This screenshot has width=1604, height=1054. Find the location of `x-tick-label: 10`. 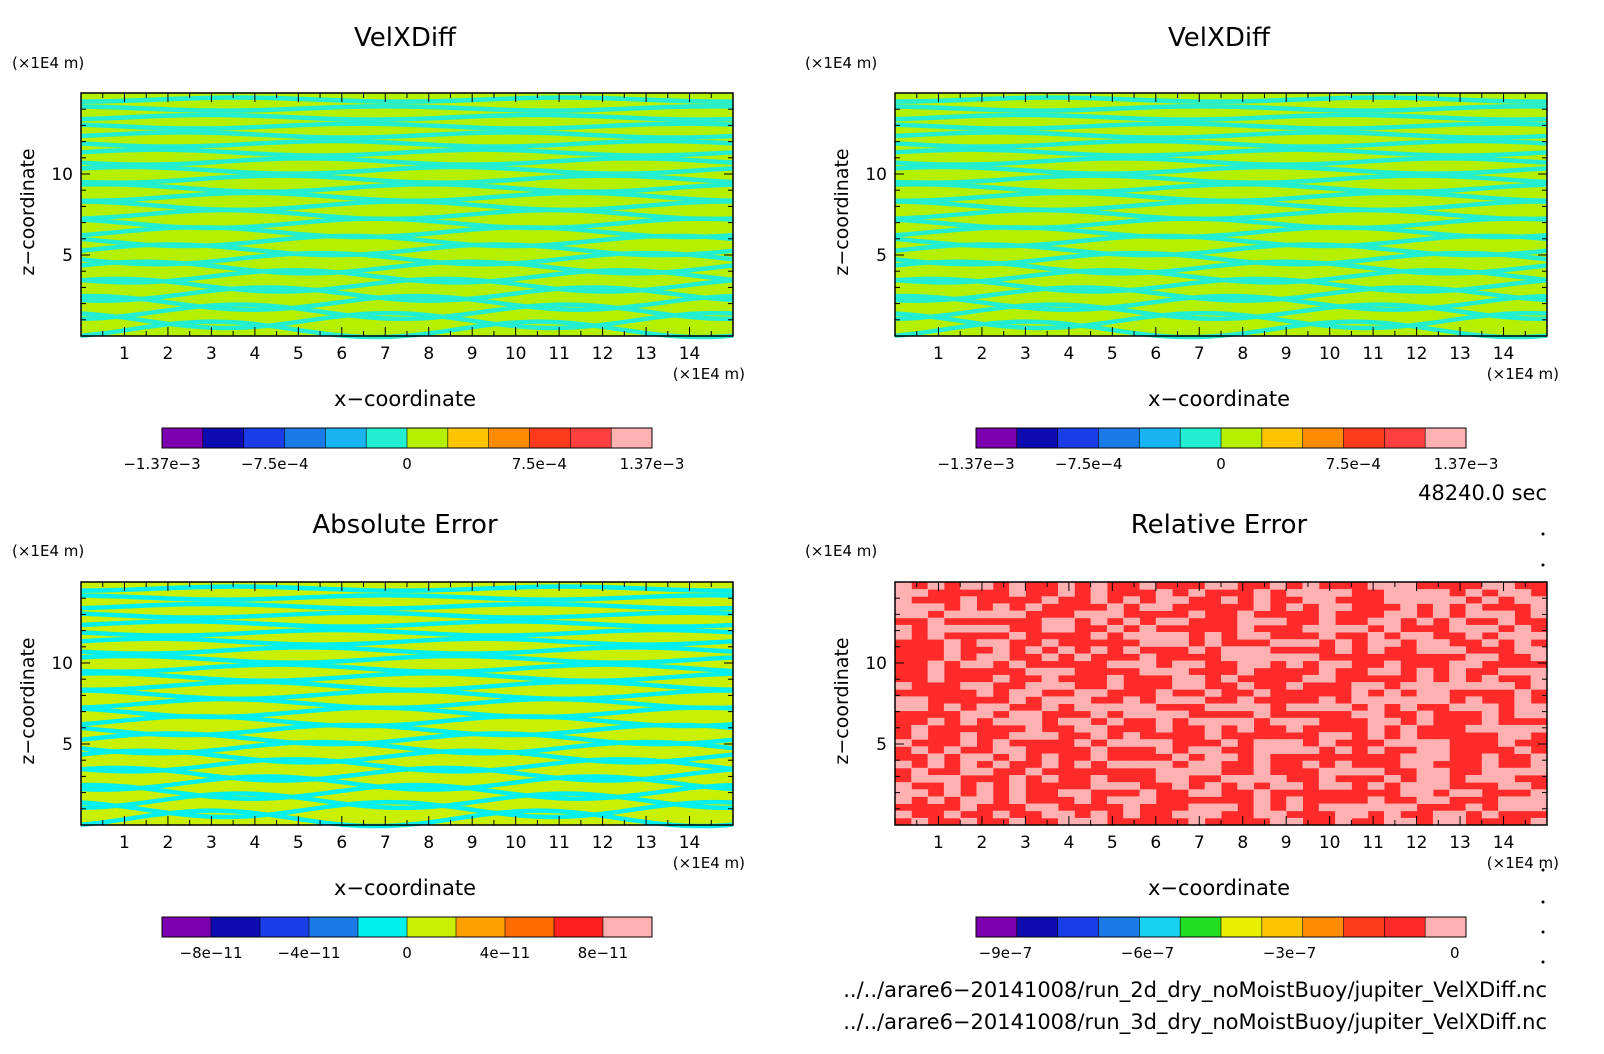

x-tick-label: 10 is located at coordinates (516, 843).